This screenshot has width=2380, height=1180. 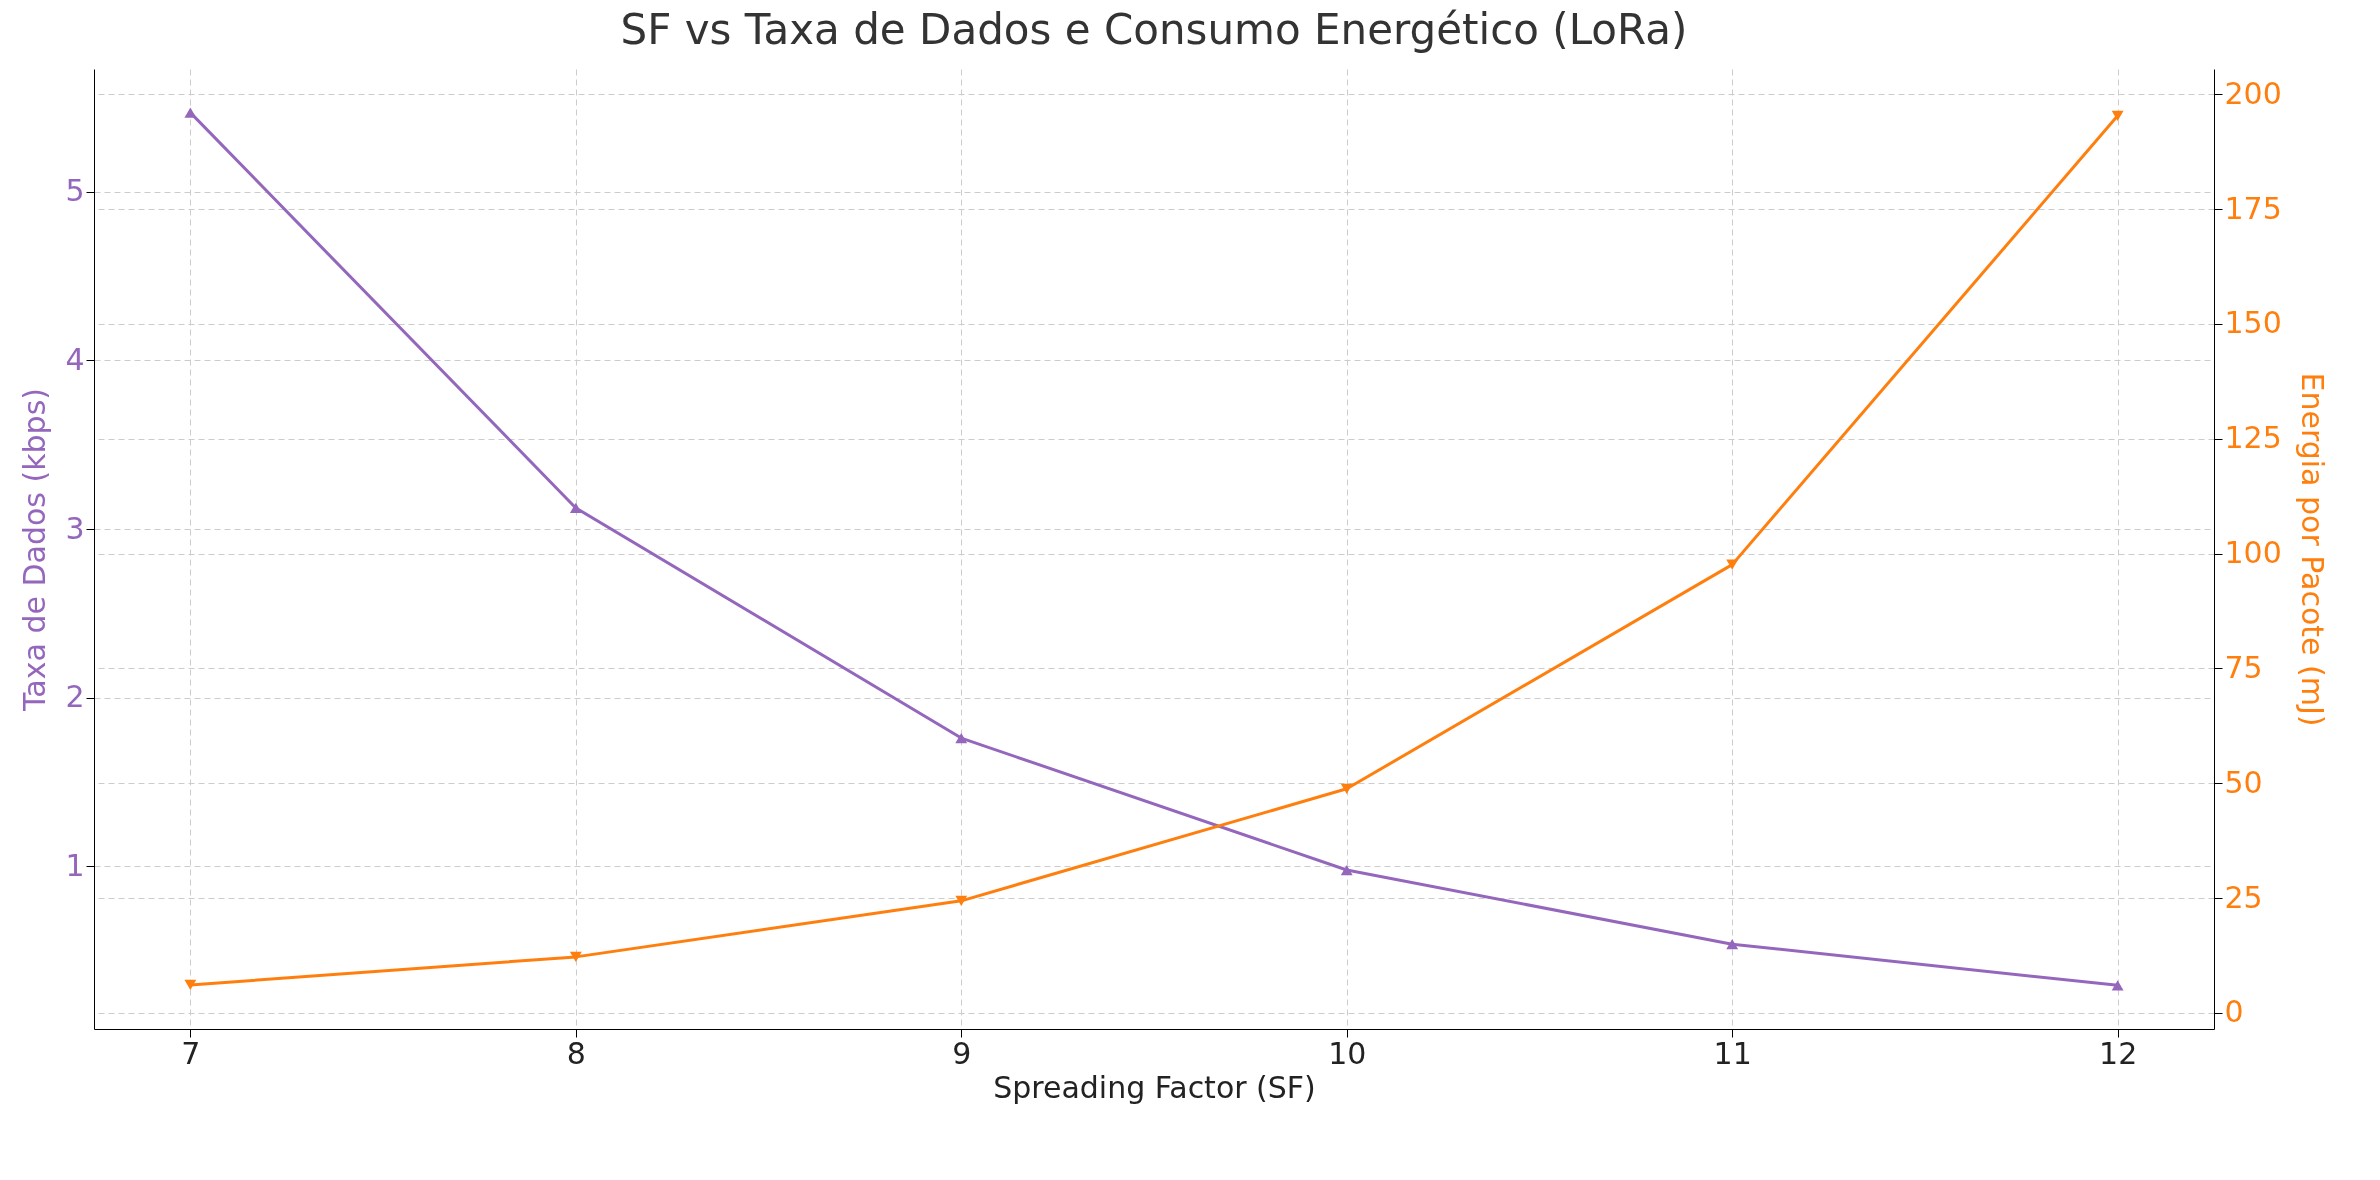 I want to click on x-tick-label: 10, so click(x=1347, y=1053).